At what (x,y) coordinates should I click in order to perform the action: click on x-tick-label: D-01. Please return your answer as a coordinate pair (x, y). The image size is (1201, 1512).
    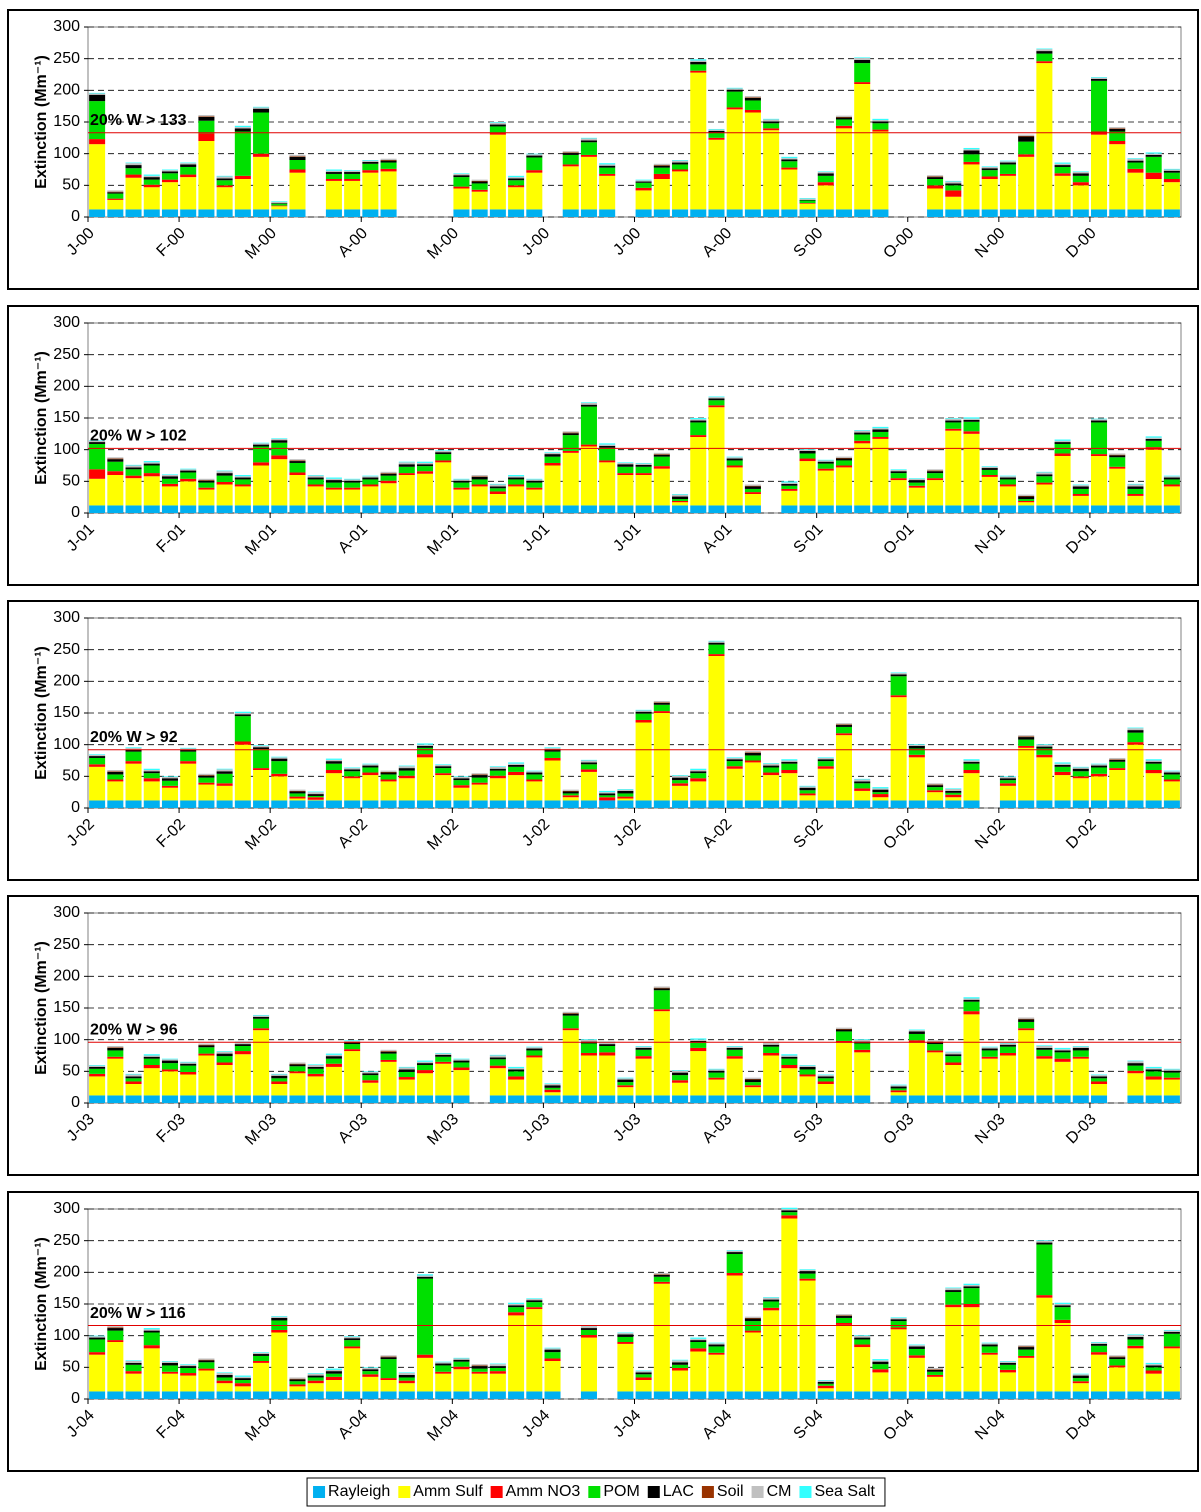
    Looking at the image, I should click on (1081, 539).